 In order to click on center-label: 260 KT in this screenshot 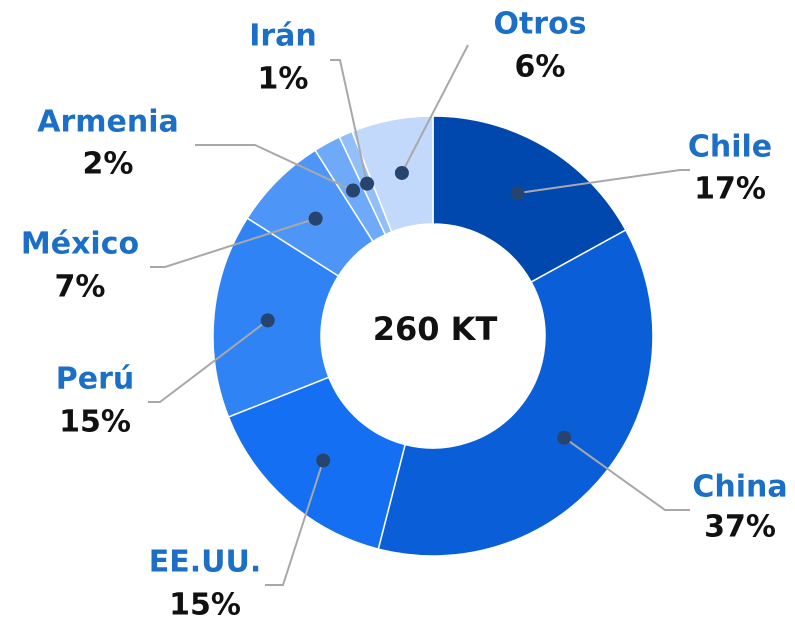, I will do `click(435, 329)`.